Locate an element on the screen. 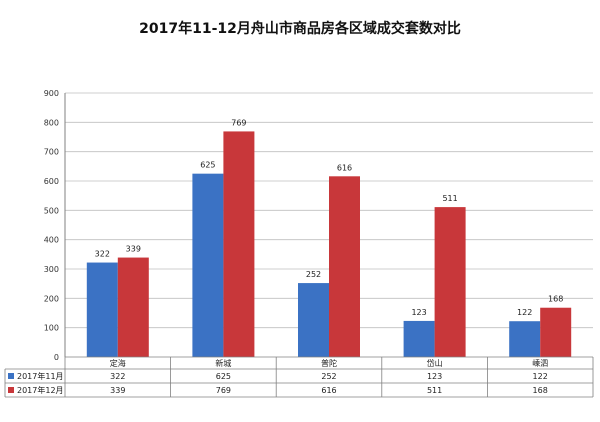  y-tick-label-900: 900 is located at coordinates (51, 93).